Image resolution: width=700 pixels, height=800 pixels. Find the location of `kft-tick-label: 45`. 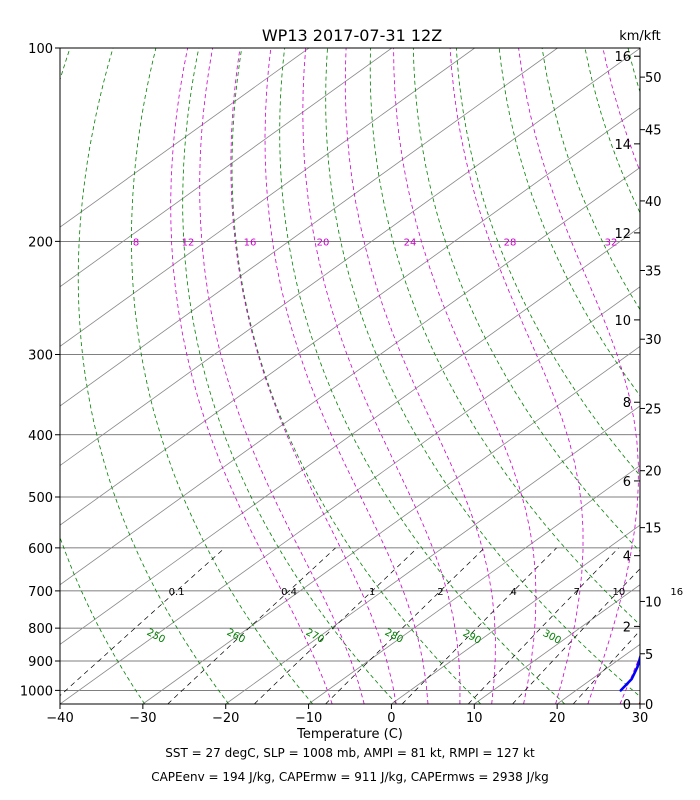

kft-tick-label: 45 is located at coordinates (653, 131).